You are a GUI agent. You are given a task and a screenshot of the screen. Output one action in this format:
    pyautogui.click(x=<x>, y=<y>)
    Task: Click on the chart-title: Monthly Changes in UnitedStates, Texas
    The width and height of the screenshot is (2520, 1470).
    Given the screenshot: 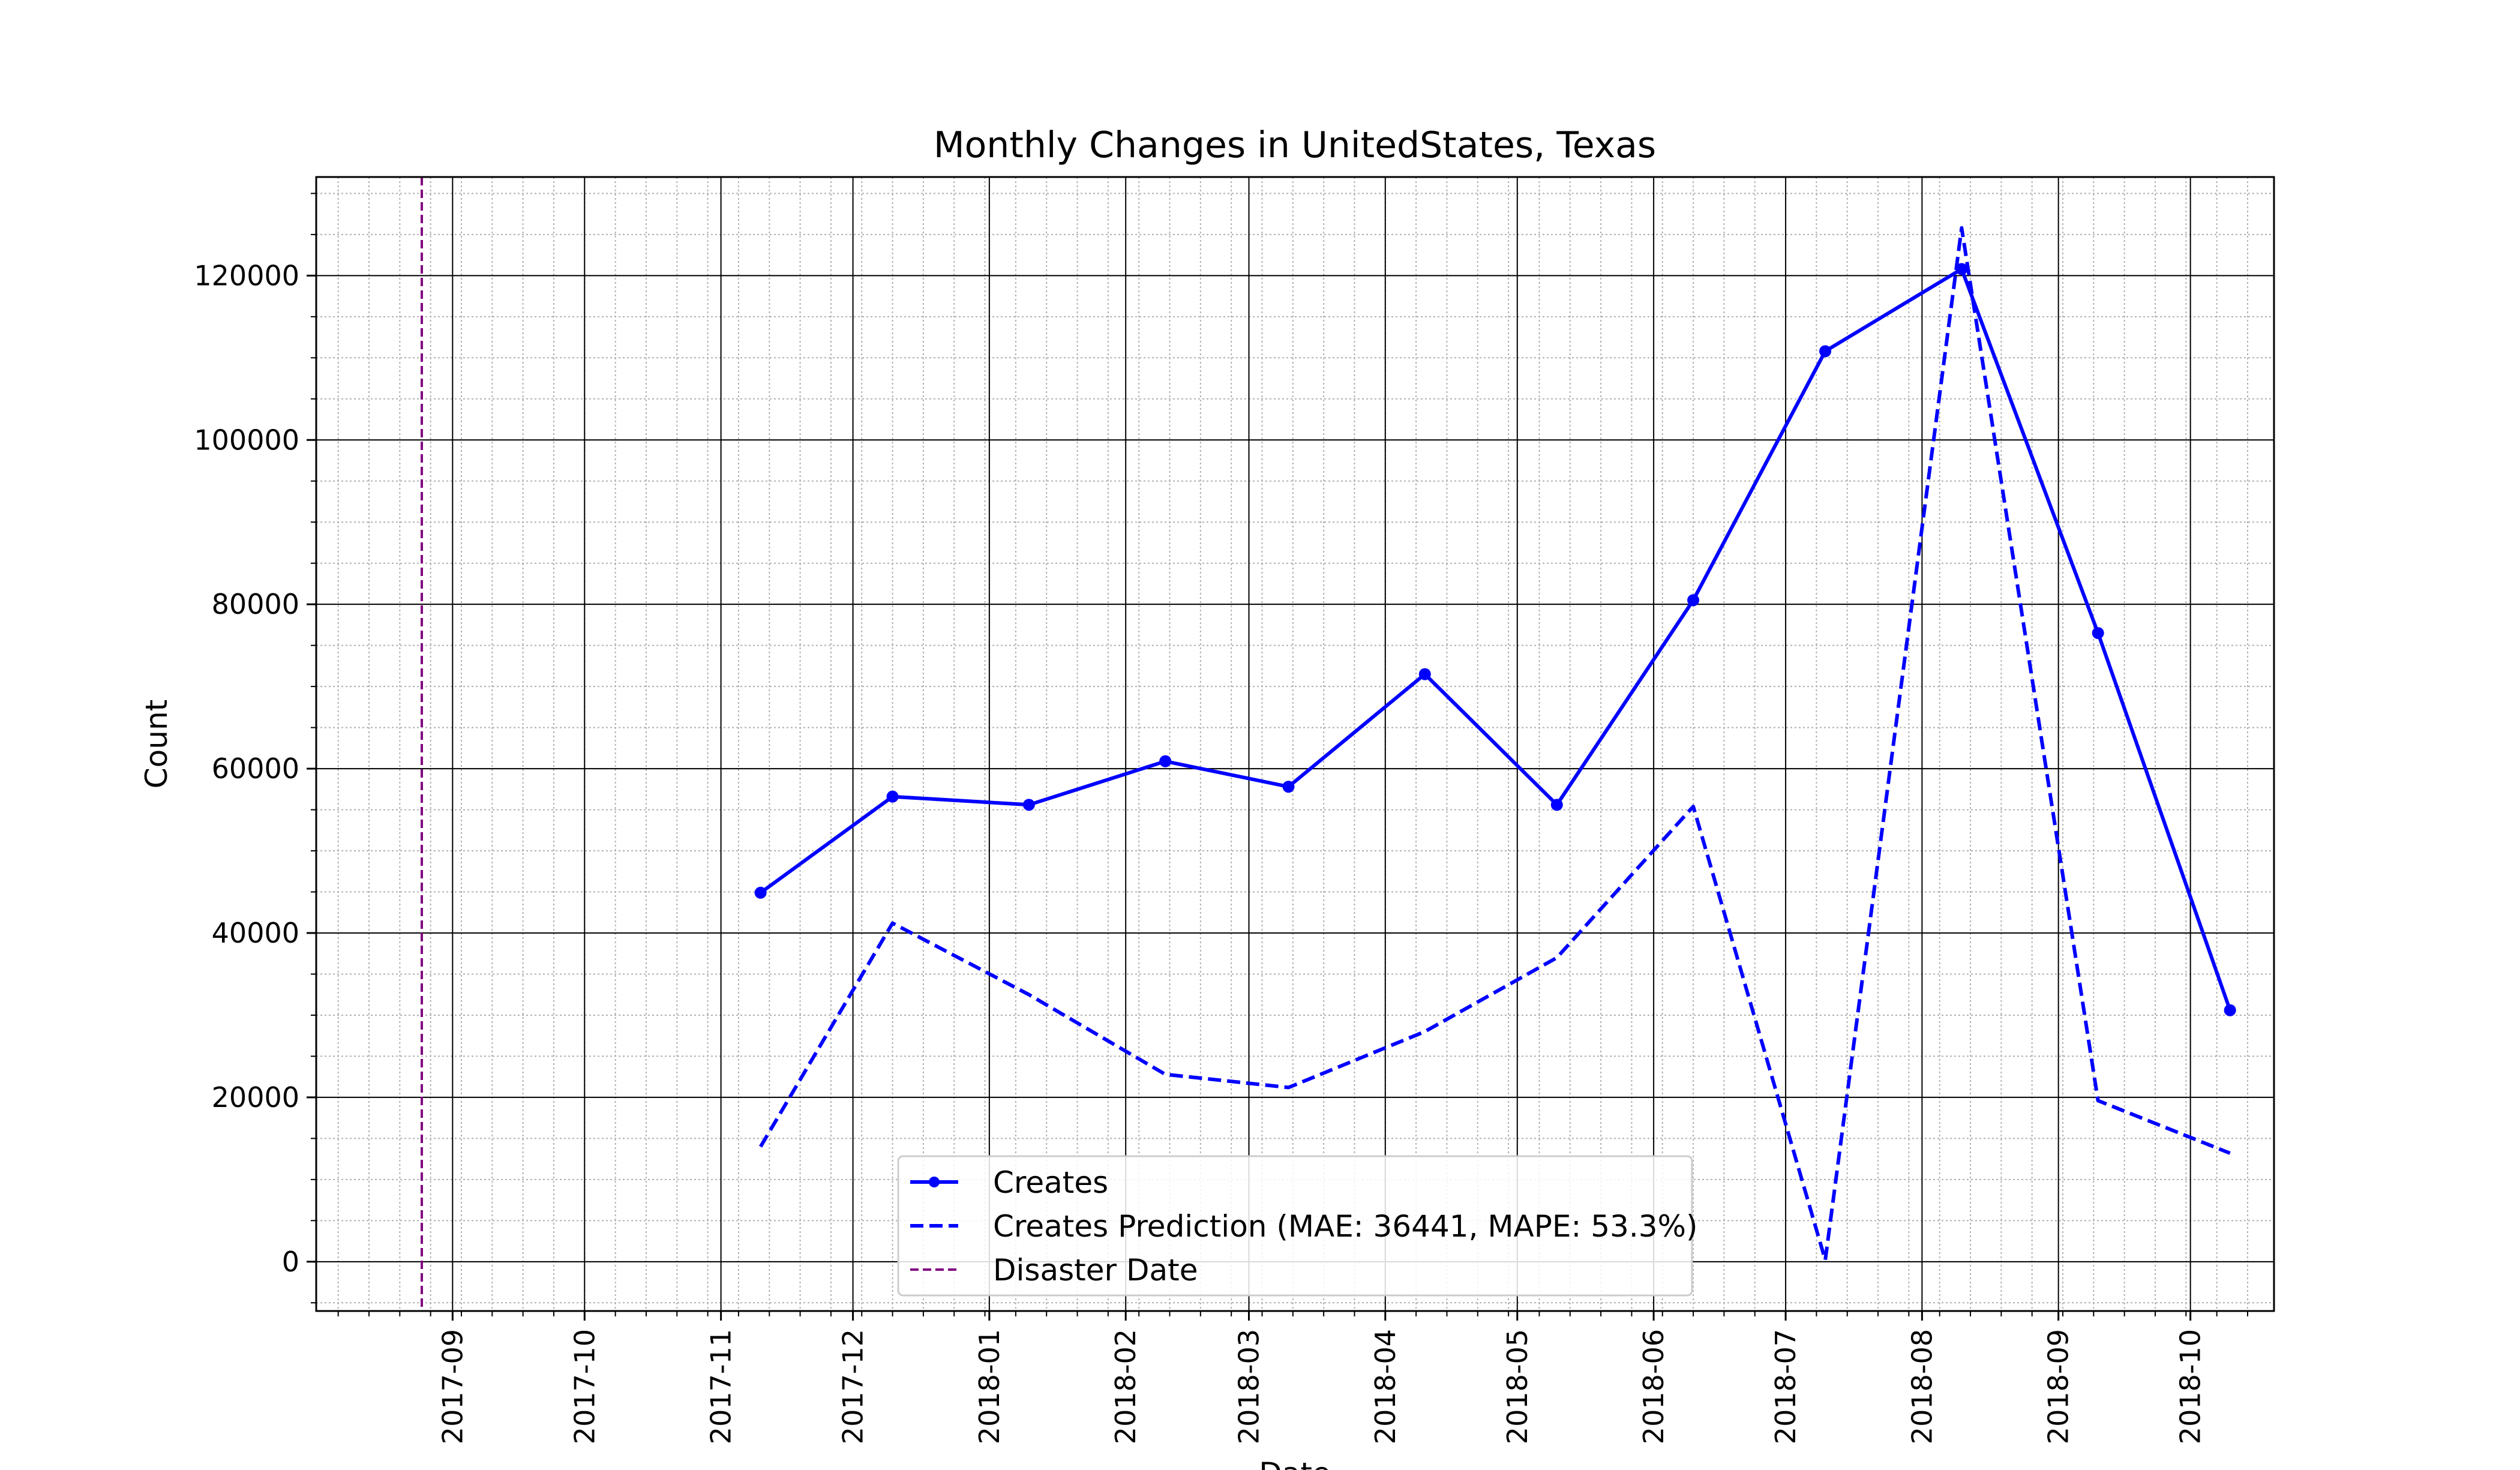 What is the action you would take?
    pyautogui.click(x=1295, y=145)
    